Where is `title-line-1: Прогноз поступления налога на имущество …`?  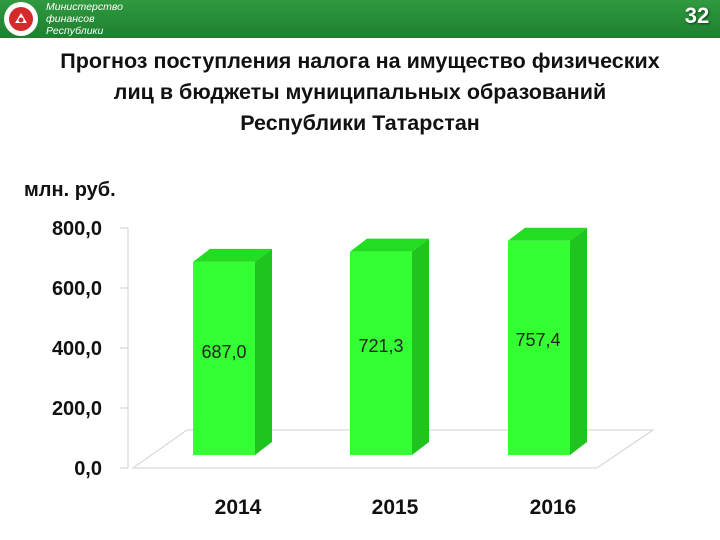 title-line-1: Прогноз поступления налога на имущество … is located at coordinates (360, 61).